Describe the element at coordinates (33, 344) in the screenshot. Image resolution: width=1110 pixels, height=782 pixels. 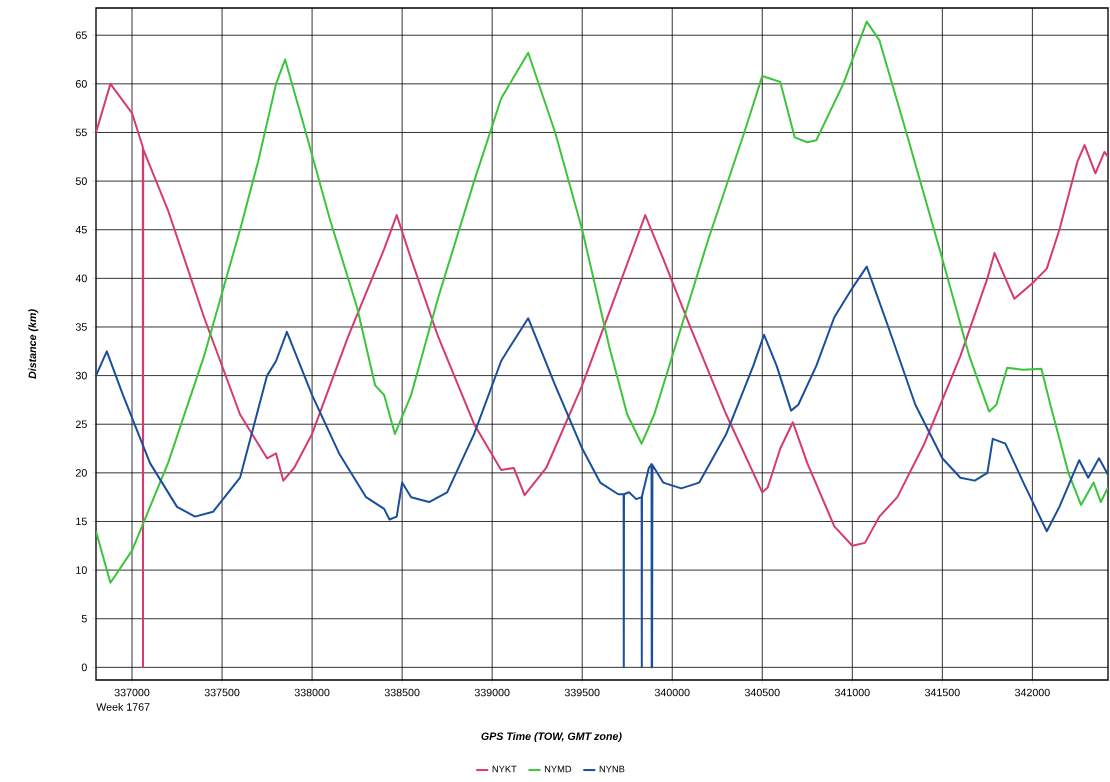
I see `y-axis-title: Distance (km)` at that location.